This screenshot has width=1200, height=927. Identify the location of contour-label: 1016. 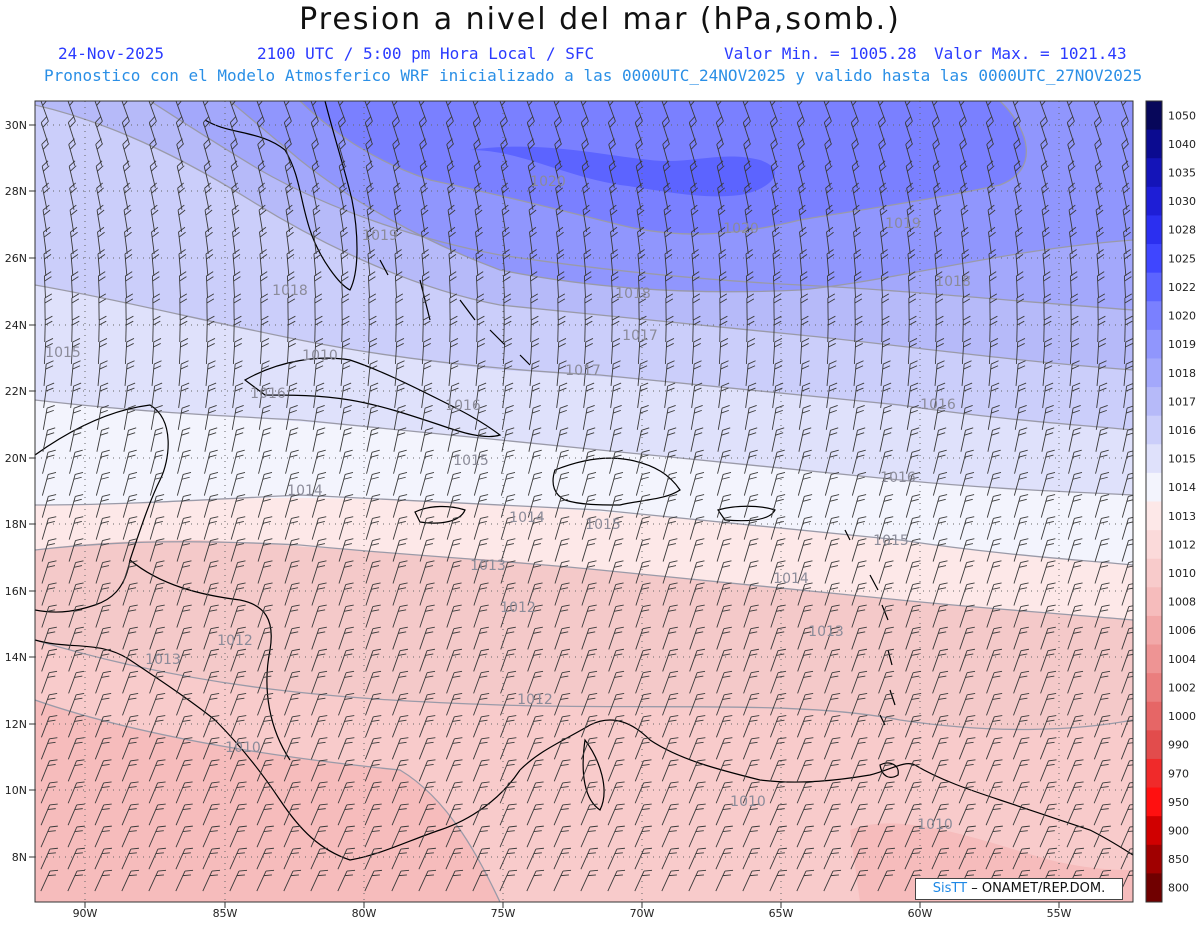
(898, 478).